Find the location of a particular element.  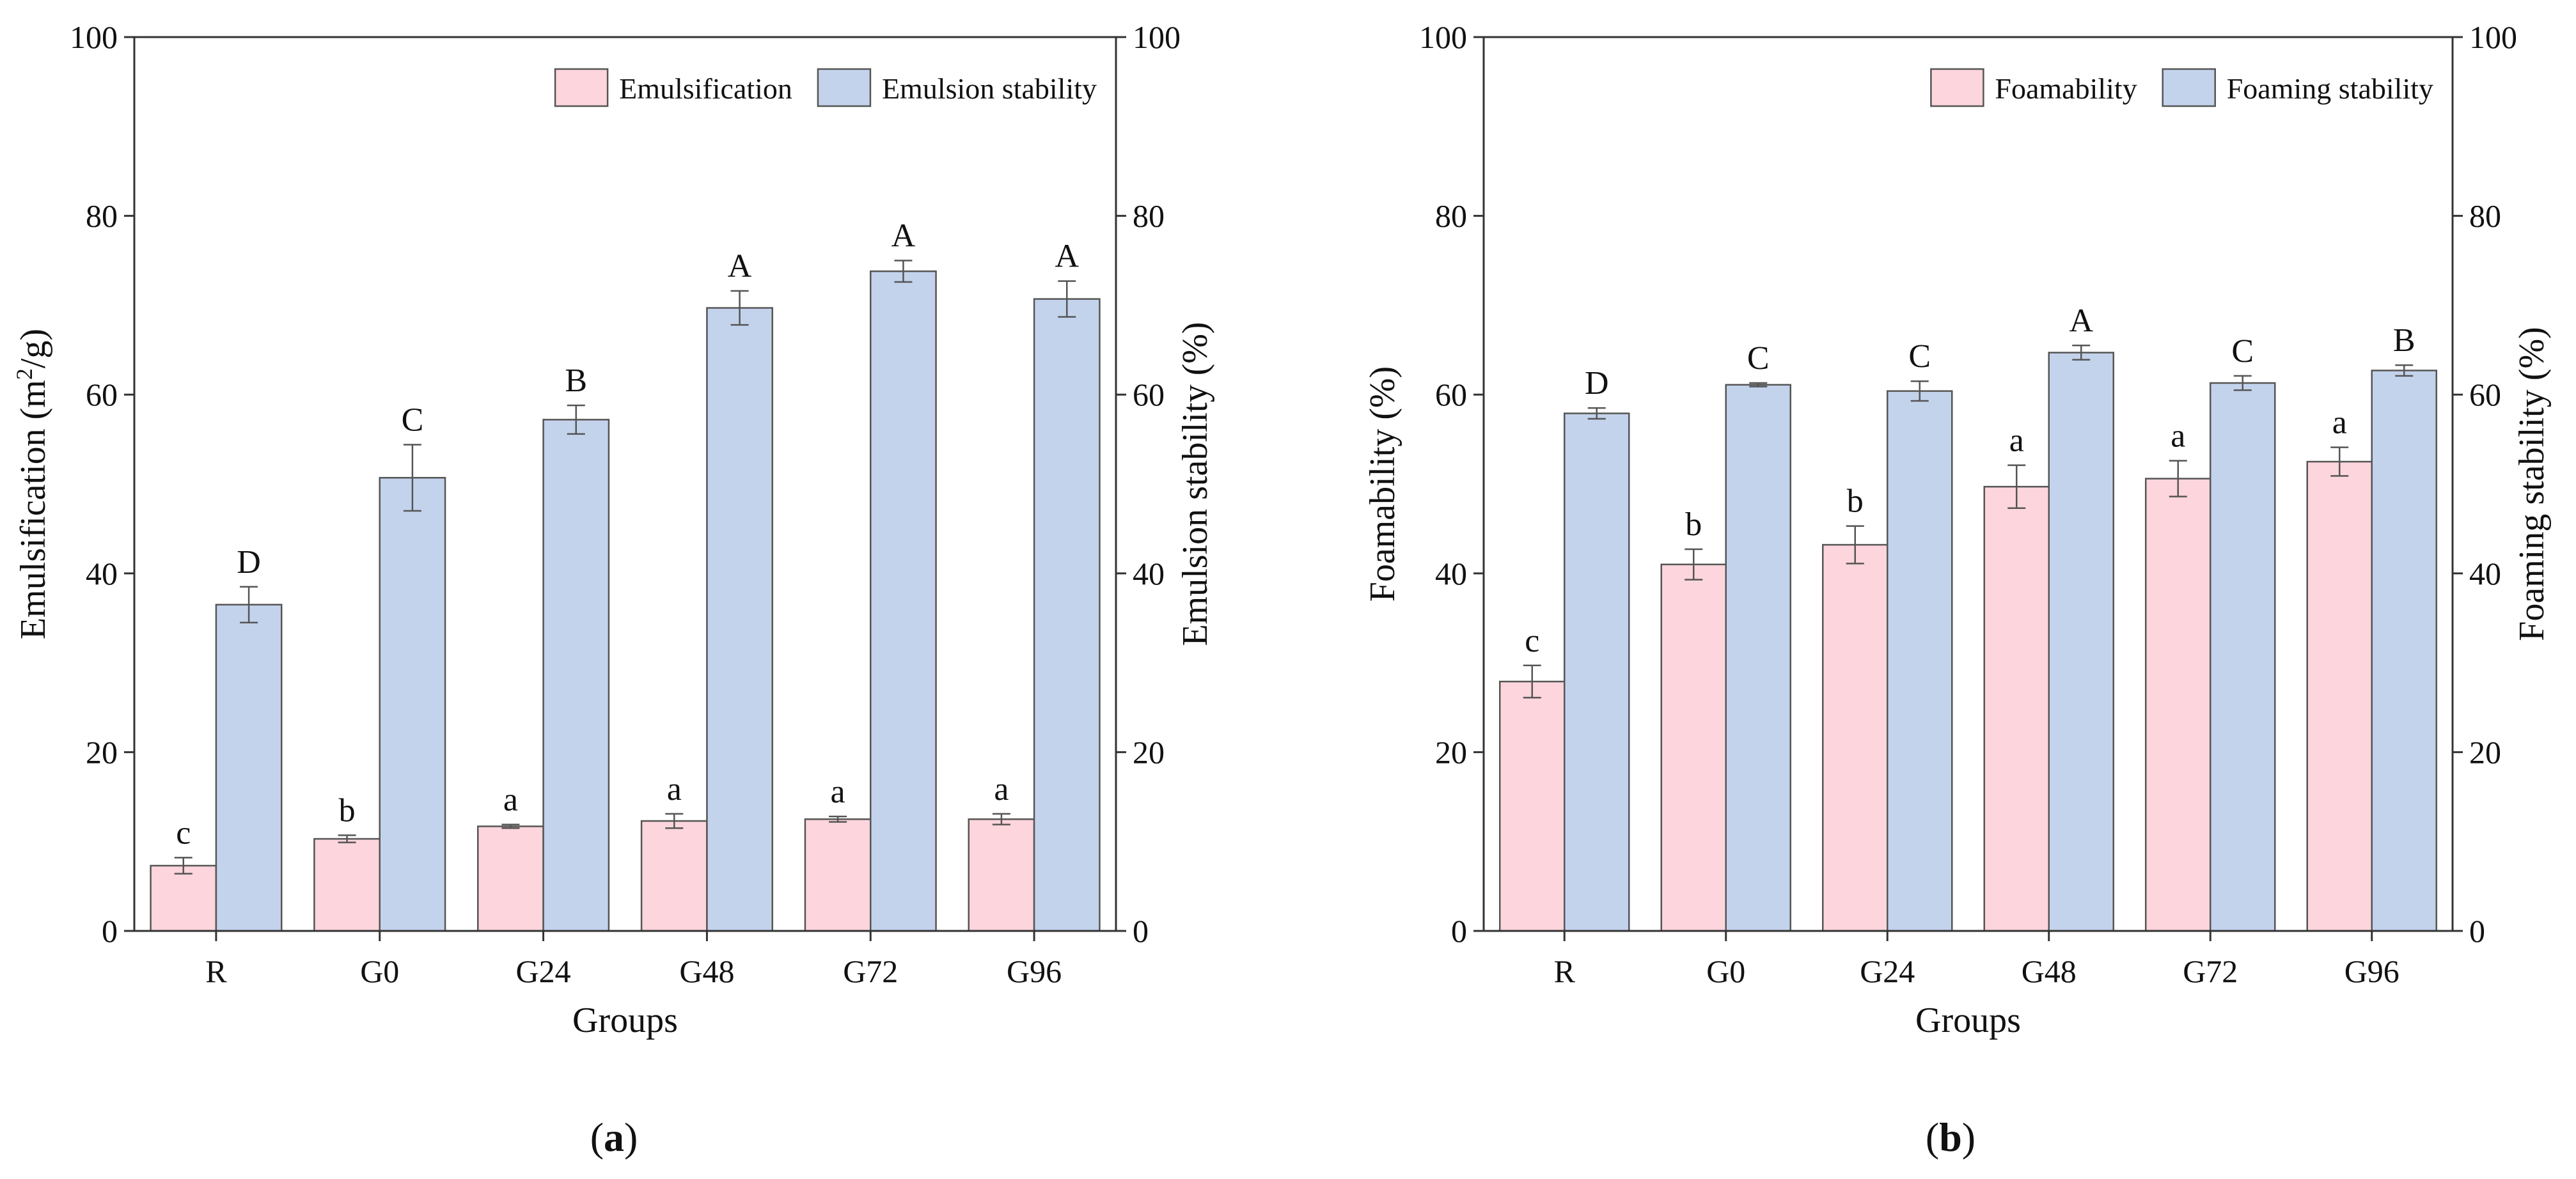

bar-emulsion-stability-g48 is located at coordinates (739, 619).